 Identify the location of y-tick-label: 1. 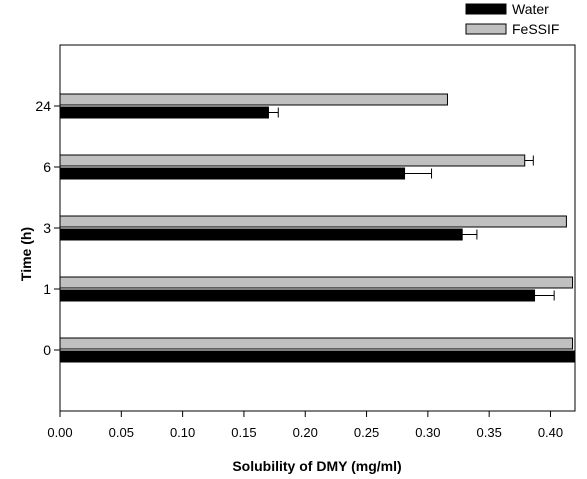
(47, 289).